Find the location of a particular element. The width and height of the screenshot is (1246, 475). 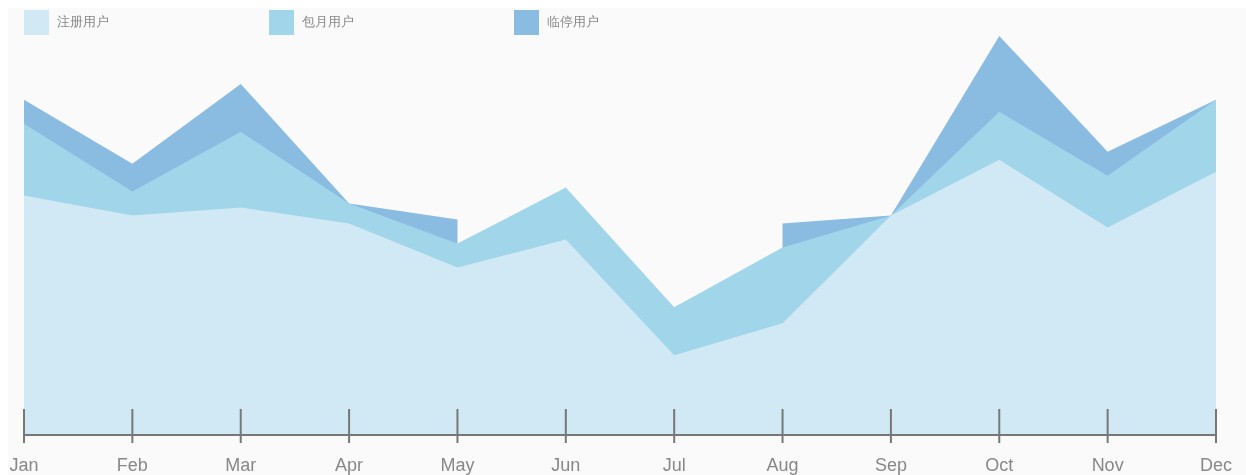

x-tick-label: Nov is located at coordinates (1107, 465).